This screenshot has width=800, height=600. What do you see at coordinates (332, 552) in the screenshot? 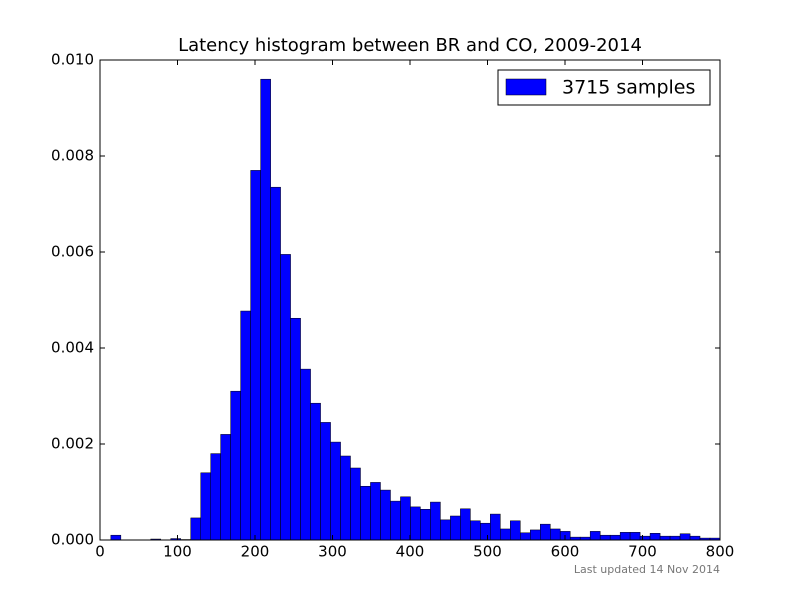
I see `x-tick-label: 300` at bounding box center [332, 552].